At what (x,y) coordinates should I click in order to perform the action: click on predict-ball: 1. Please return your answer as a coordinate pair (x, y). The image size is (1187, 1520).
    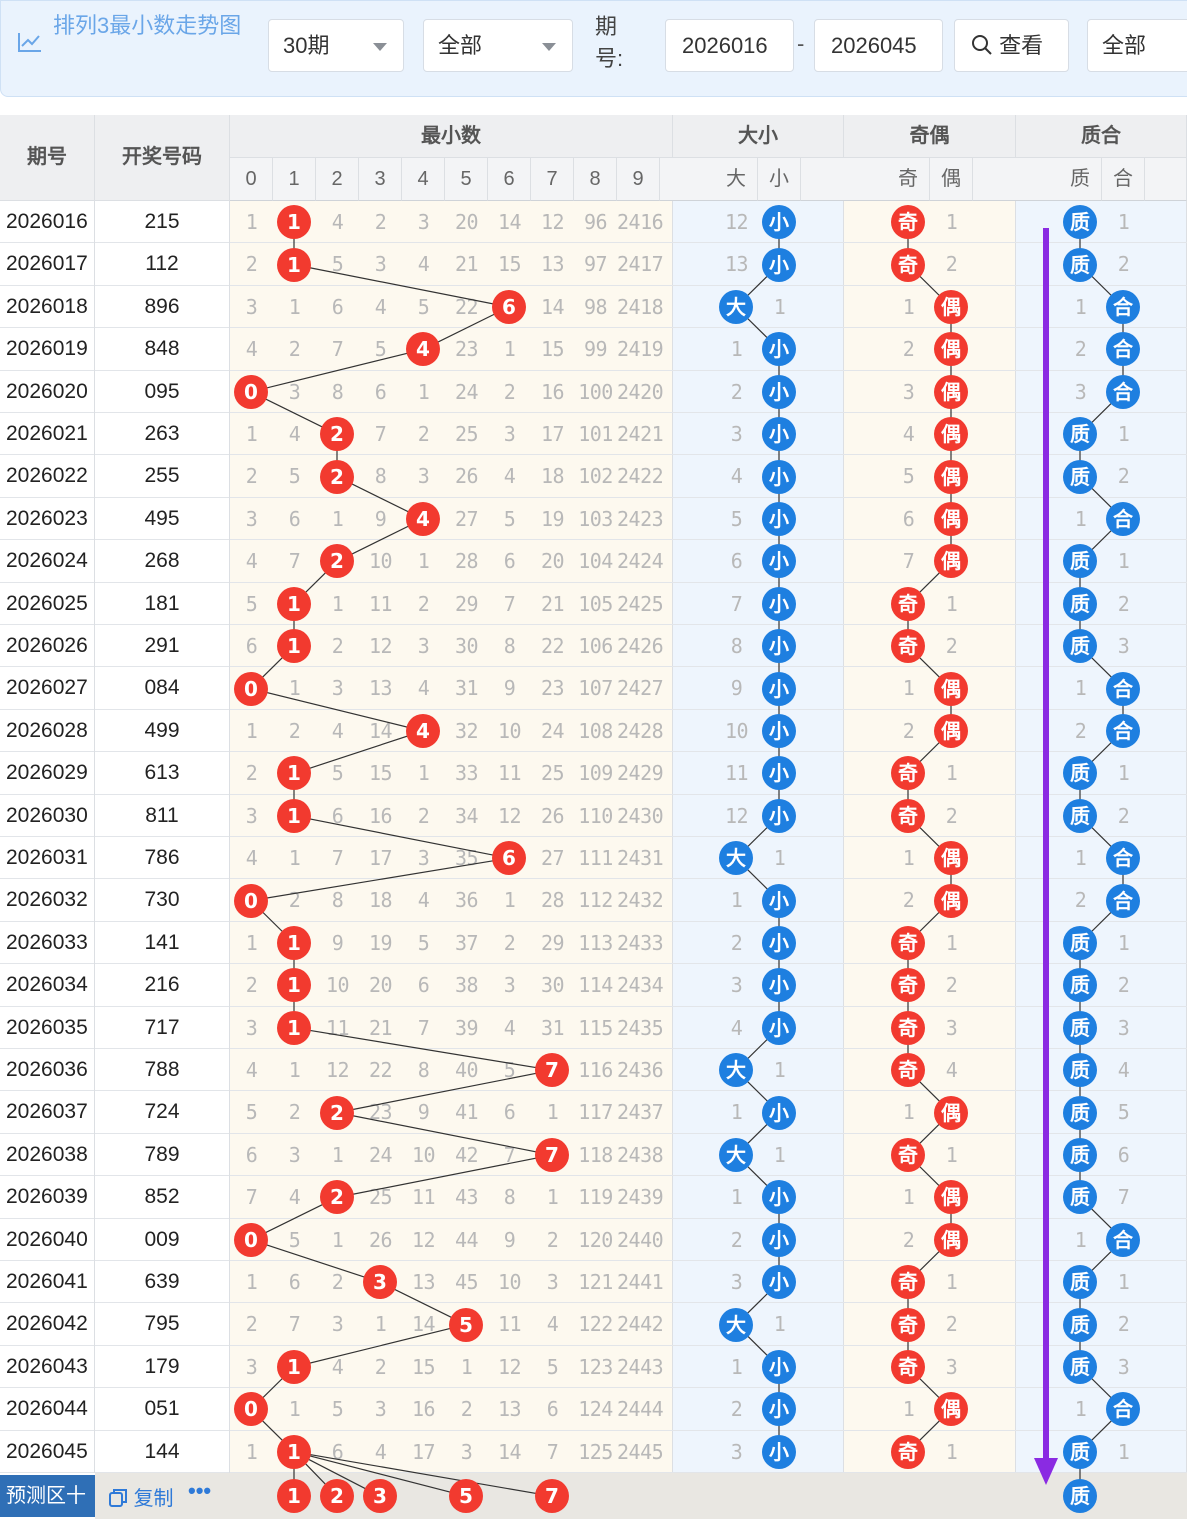
    Looking at the image, I should click on (294, 1496).